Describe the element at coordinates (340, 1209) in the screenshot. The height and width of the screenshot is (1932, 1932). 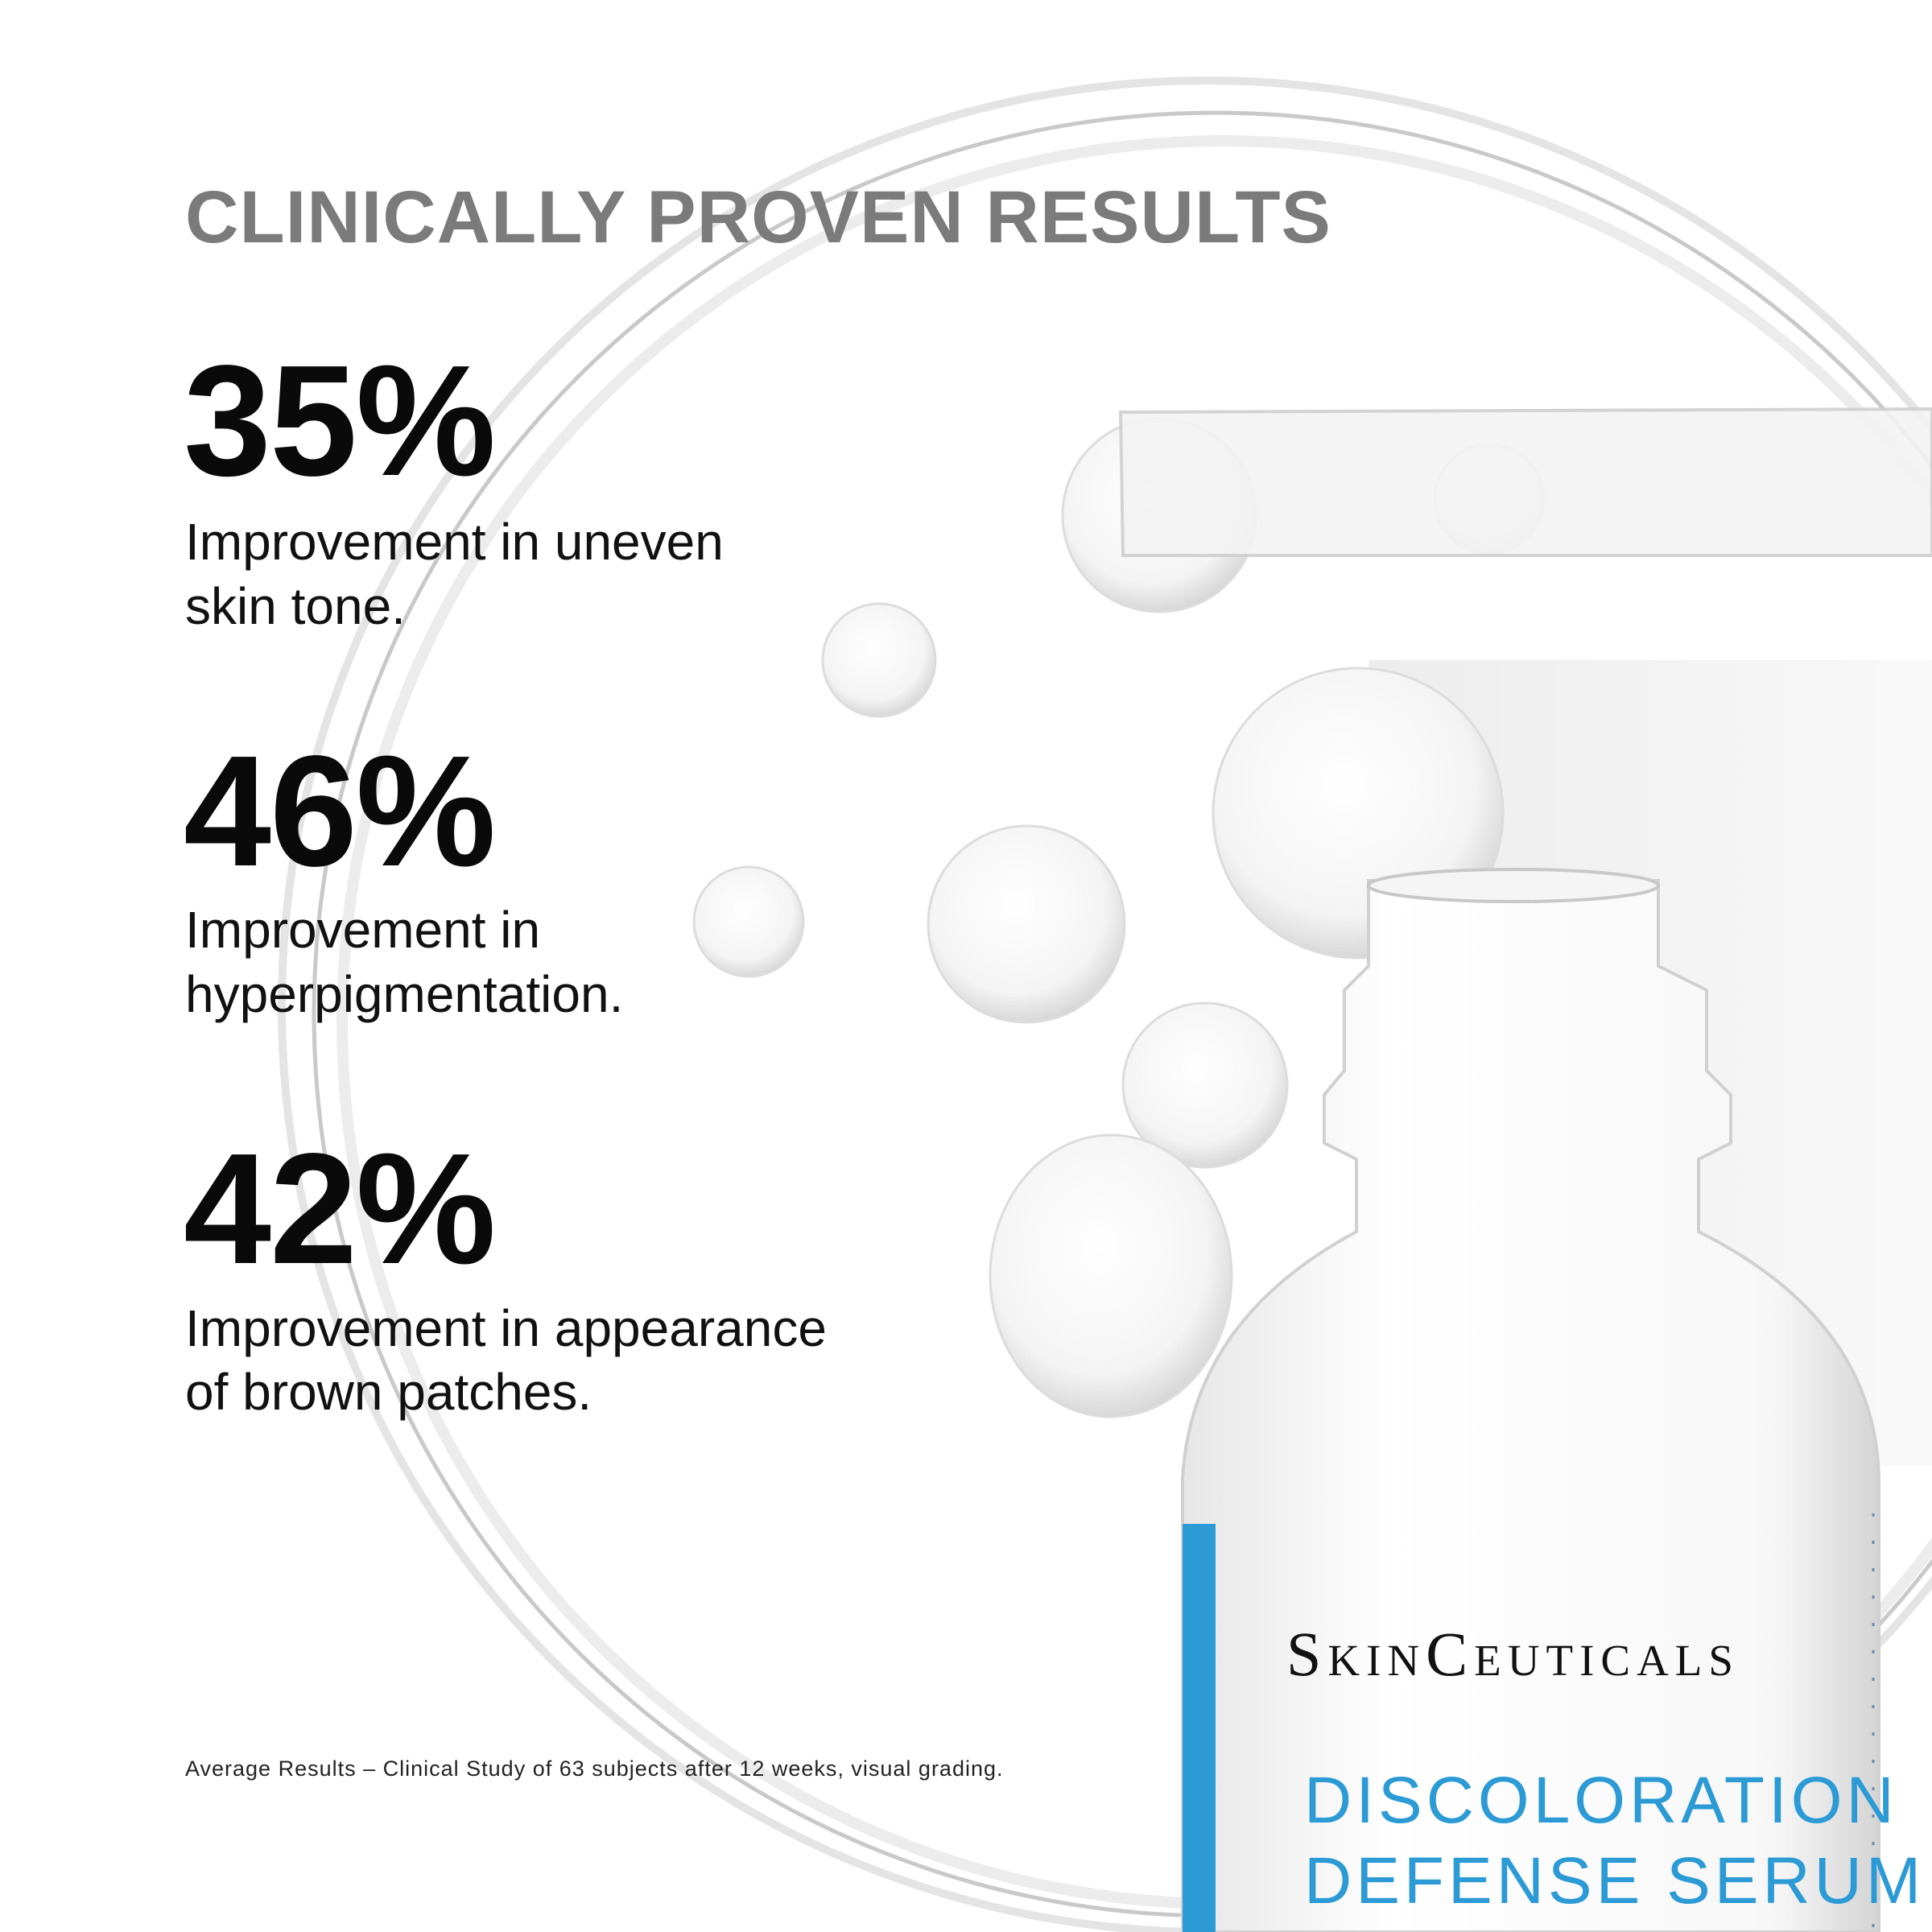
I see `stat-value: 42%` at that location.